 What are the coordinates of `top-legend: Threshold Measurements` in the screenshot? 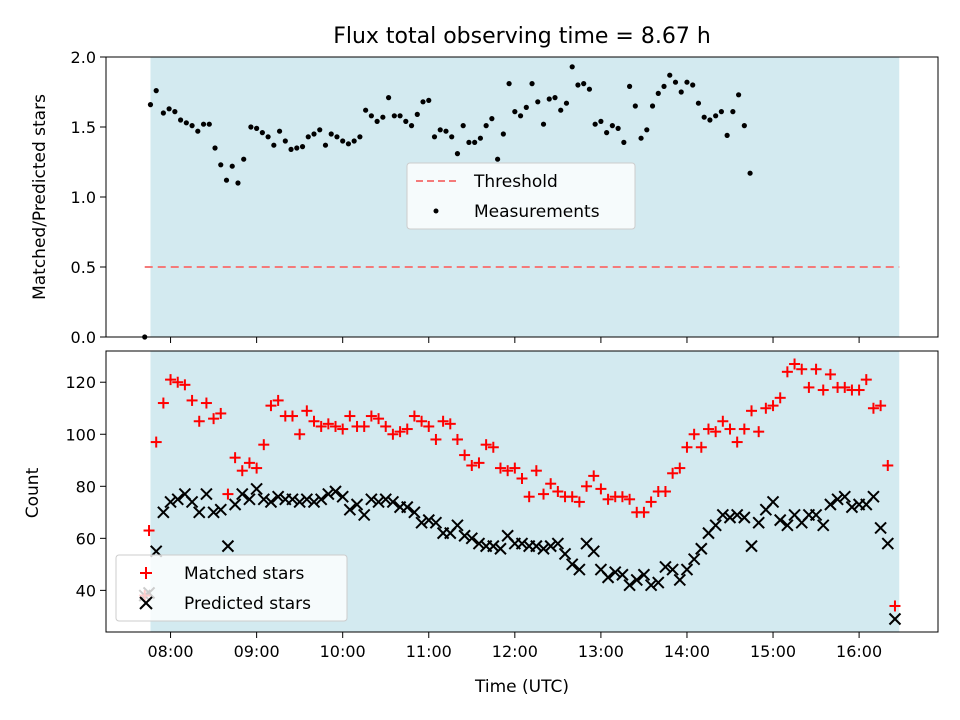 It's located at (521, 196).